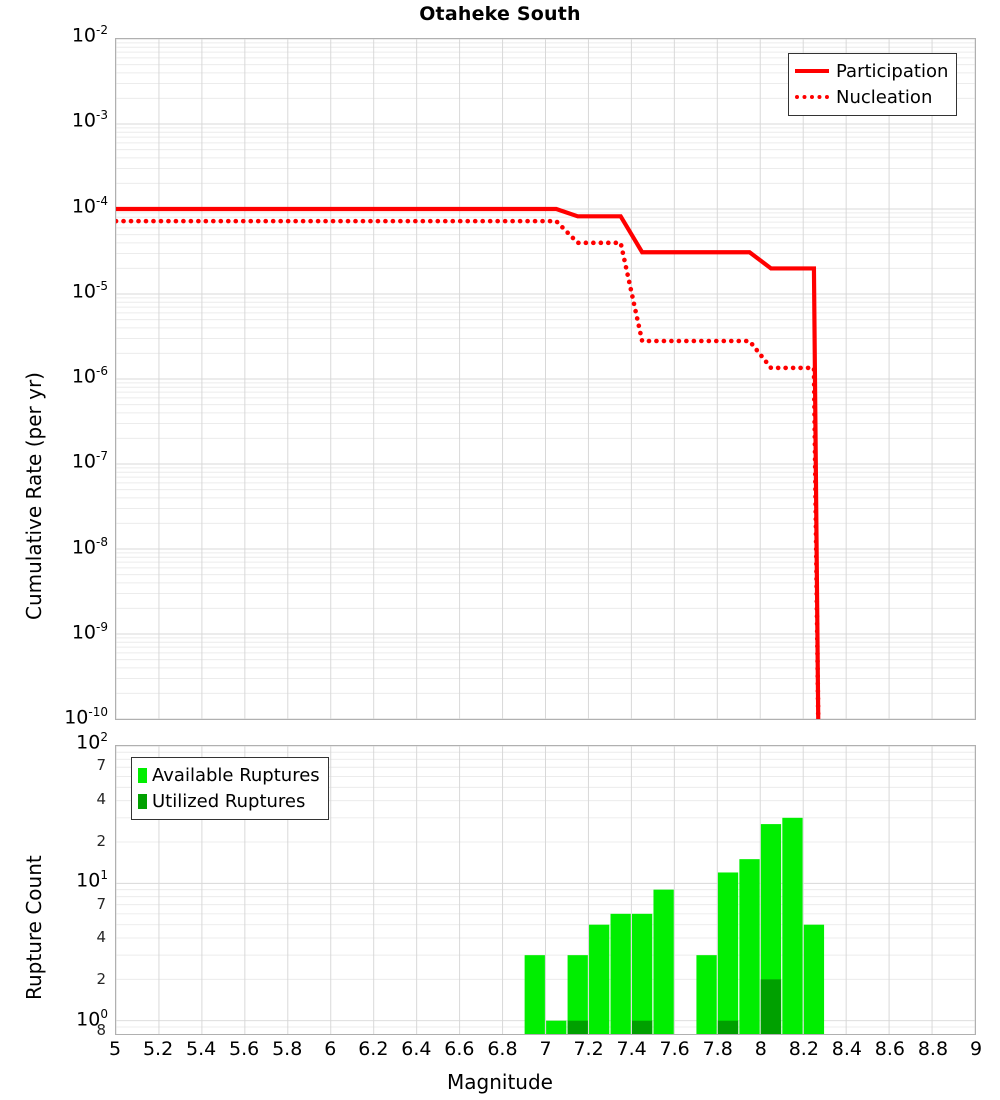 The image size is (1000, 1100). What do you see at coordinates (244, 1049) in the screenshot?
I see `x-tick-5.6: 5.6` at bounding box center [244, 1049].